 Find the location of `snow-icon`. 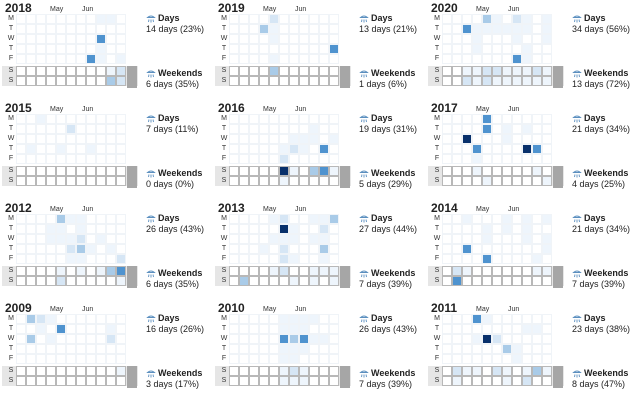

snow-icon is located at coordinates (577, 119).